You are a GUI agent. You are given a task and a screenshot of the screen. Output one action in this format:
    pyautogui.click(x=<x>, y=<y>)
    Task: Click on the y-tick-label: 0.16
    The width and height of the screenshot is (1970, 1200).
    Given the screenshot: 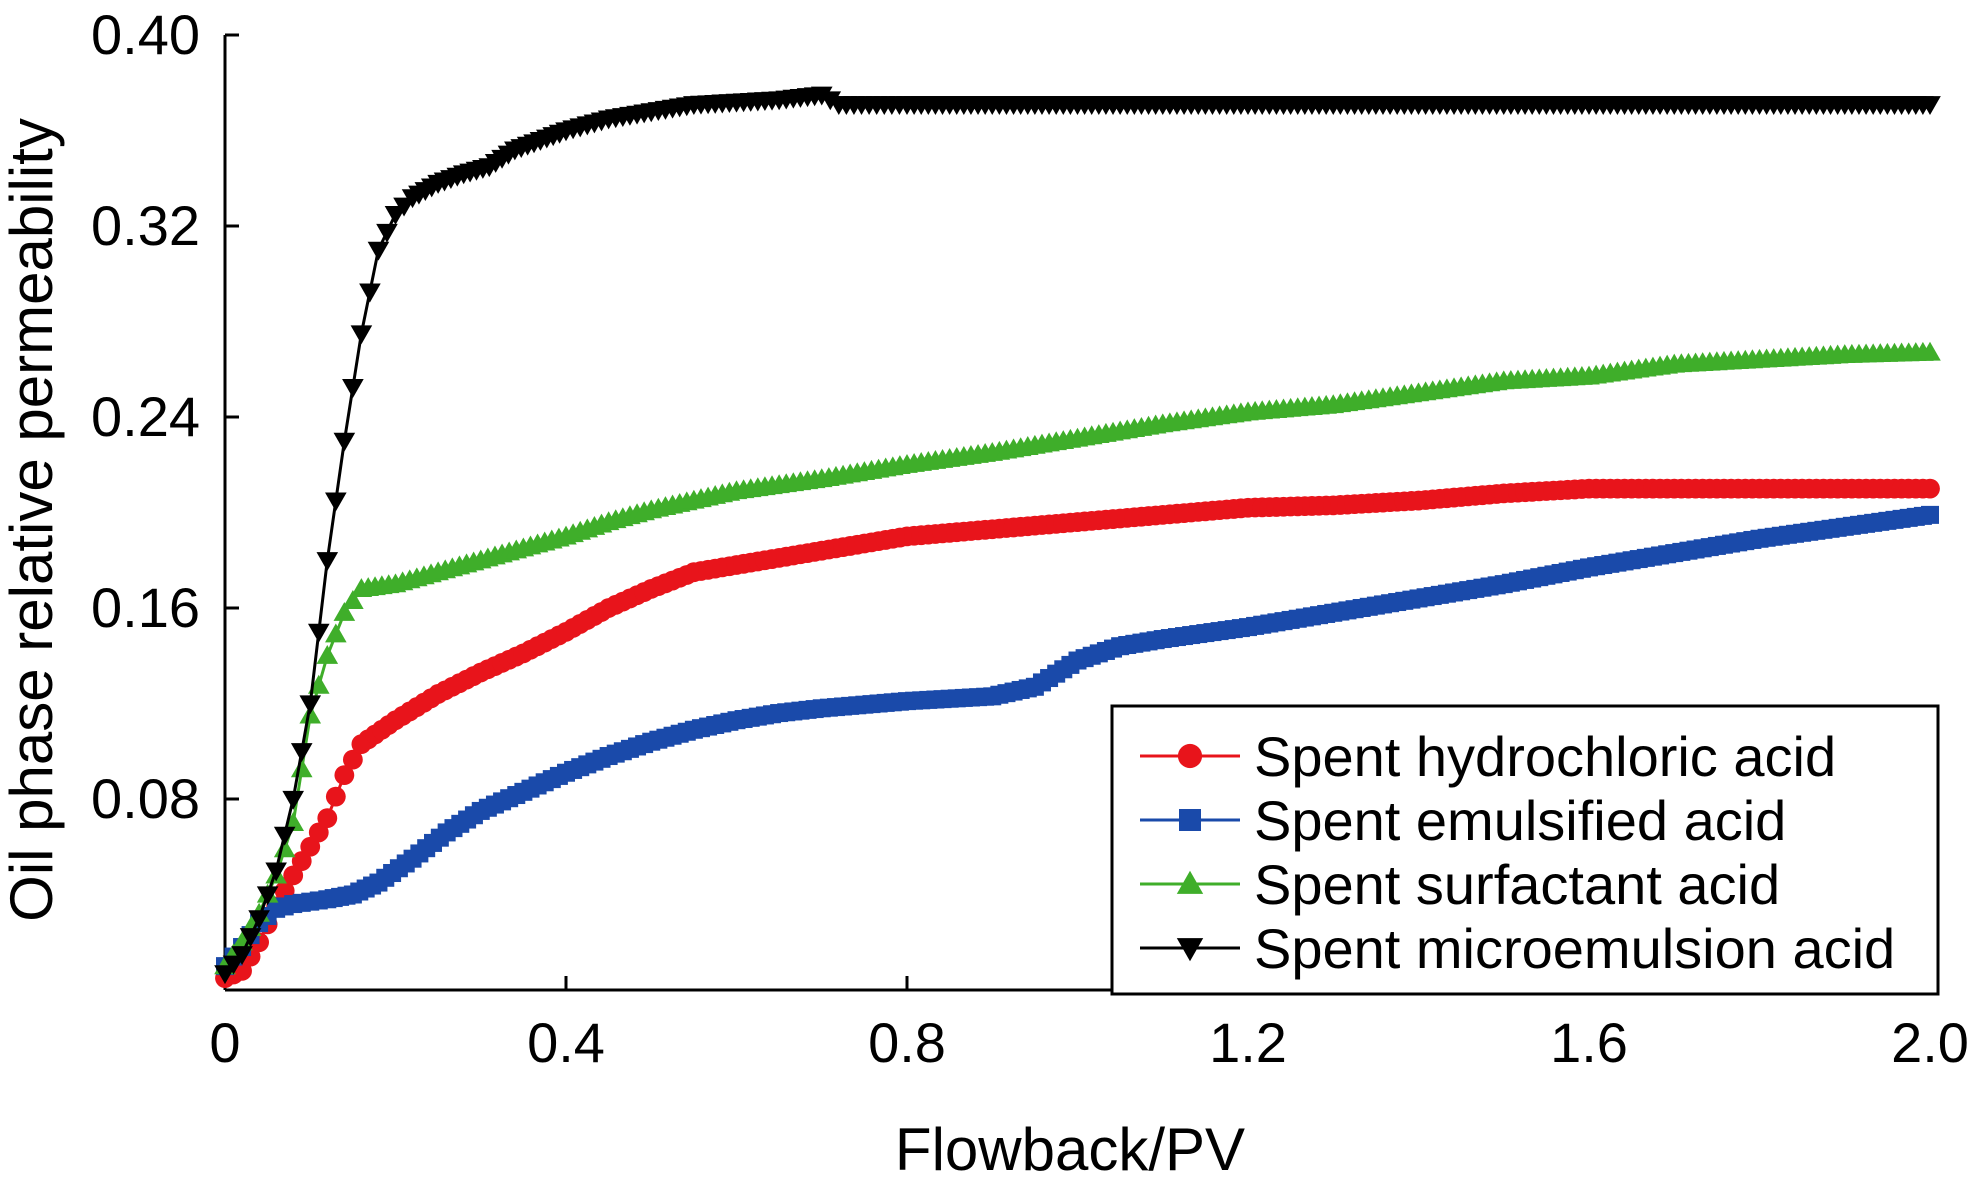 What is the action you would take?
    pyautogui.click(x=145, y=607)
    